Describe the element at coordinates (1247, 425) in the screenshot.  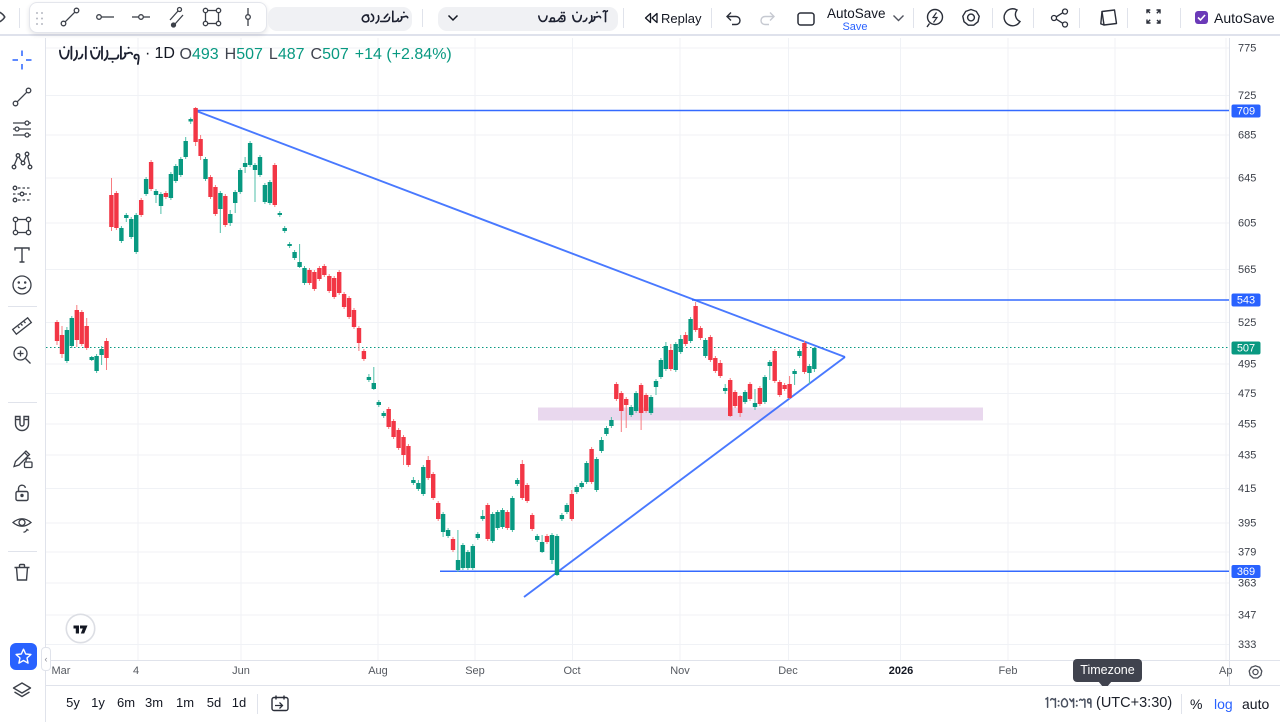
I see `svg-text: 455` at that location.